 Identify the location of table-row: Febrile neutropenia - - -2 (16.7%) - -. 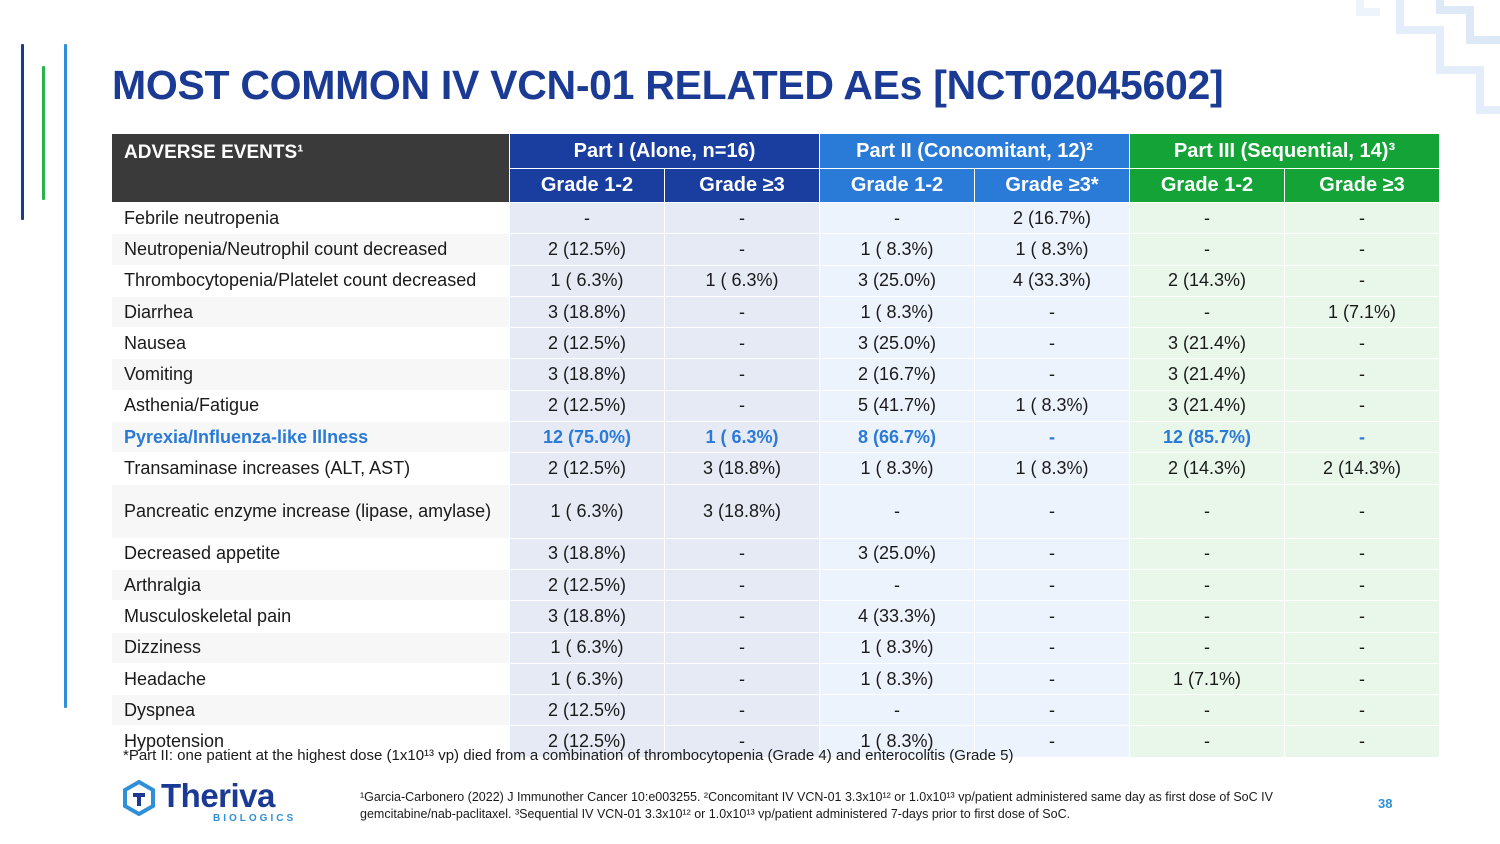
(776, 218).